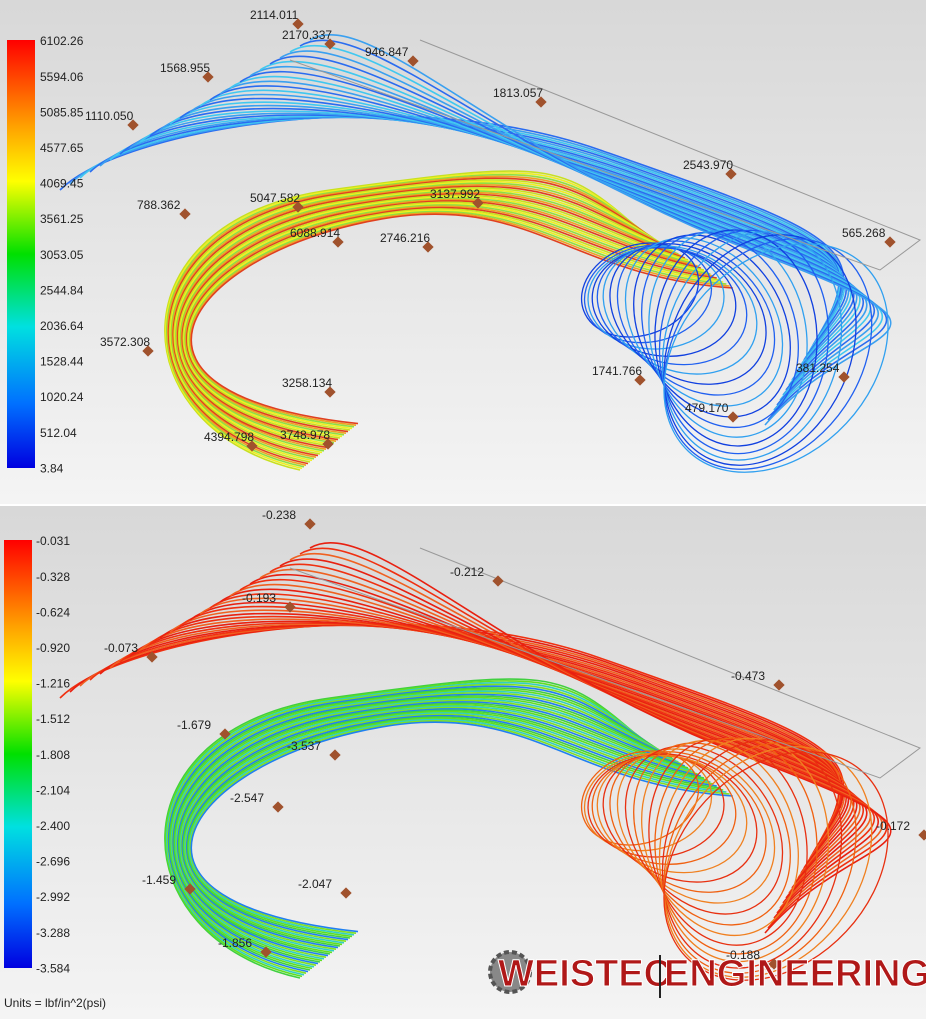 This screenshot has height=1024, width=926. I want to click on logo-gear, so click(510, 972).